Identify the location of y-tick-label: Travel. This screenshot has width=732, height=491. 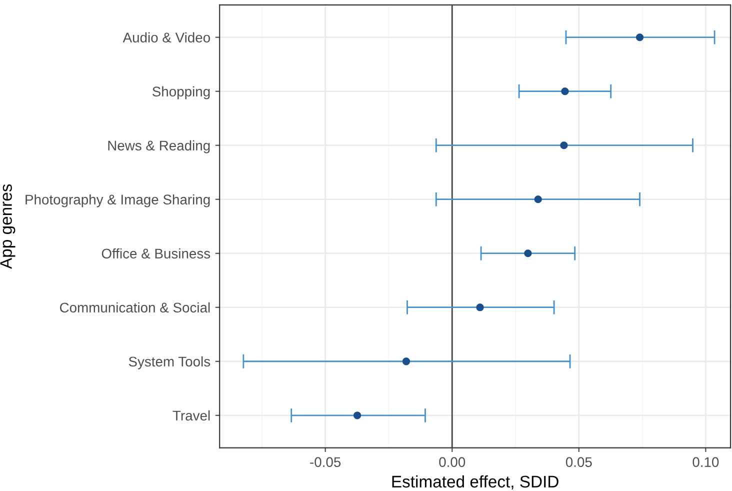
(191, 415).